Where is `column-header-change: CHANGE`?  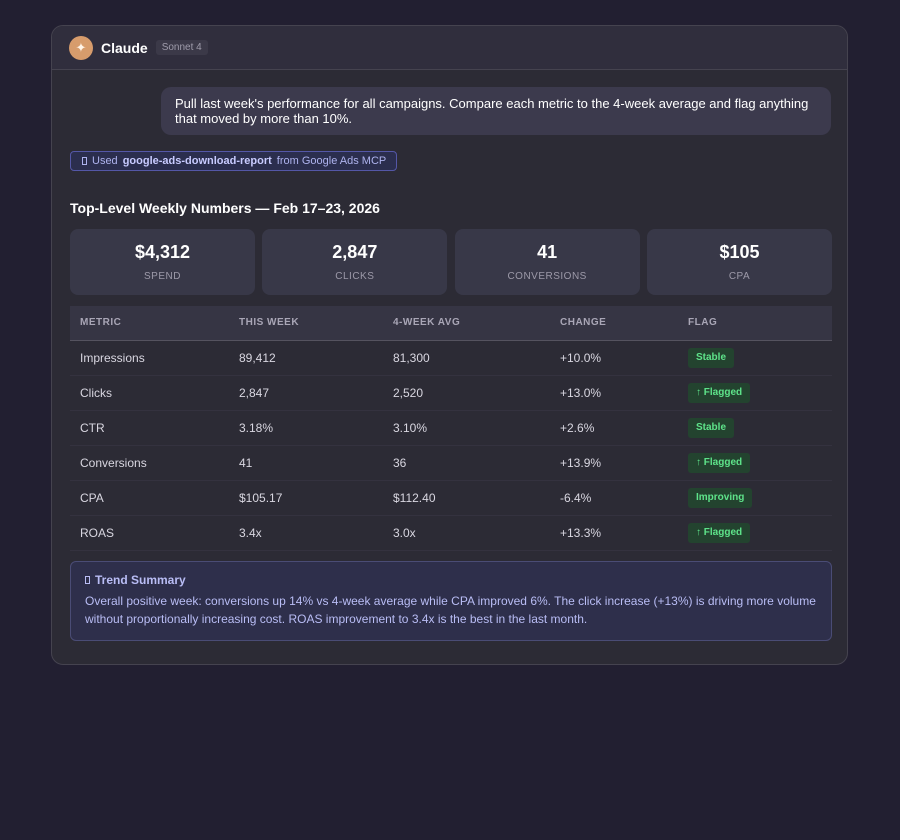
column-header-change: CHANGE is located at coordinates (614, 323).